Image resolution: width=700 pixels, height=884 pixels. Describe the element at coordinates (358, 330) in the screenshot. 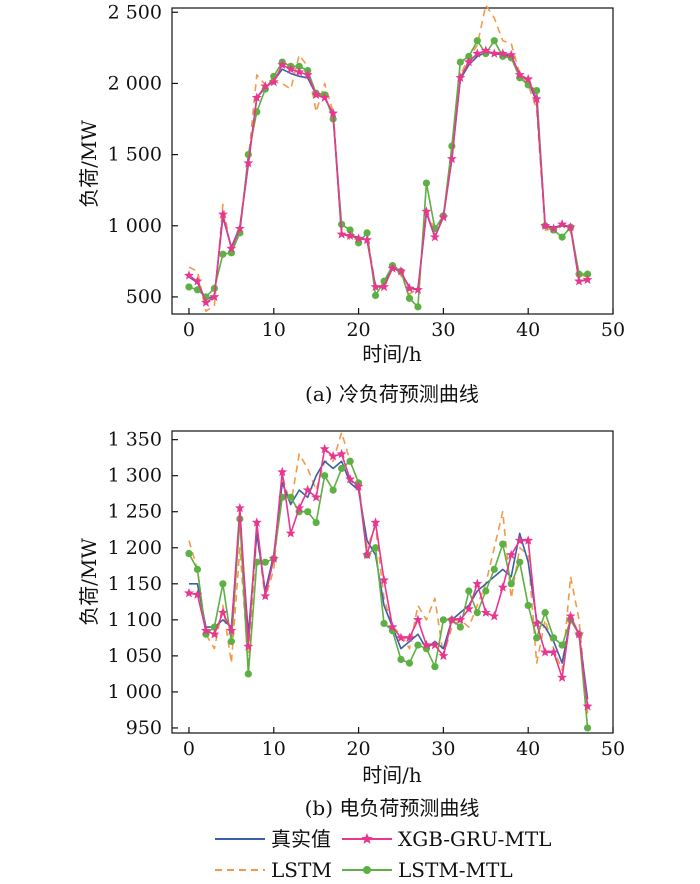

I see `x-tick-label-a: 20` at that location.